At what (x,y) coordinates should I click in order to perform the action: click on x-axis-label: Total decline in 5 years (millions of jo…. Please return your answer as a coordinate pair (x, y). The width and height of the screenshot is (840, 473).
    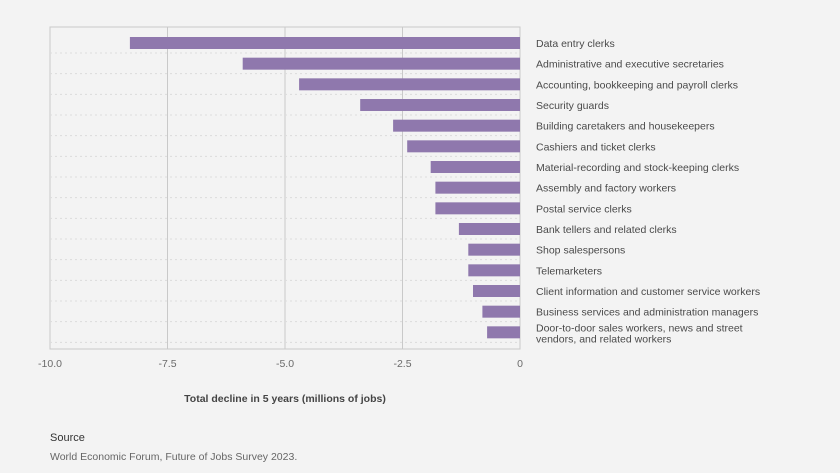
    Looking at the image, I should click on (285, 399).